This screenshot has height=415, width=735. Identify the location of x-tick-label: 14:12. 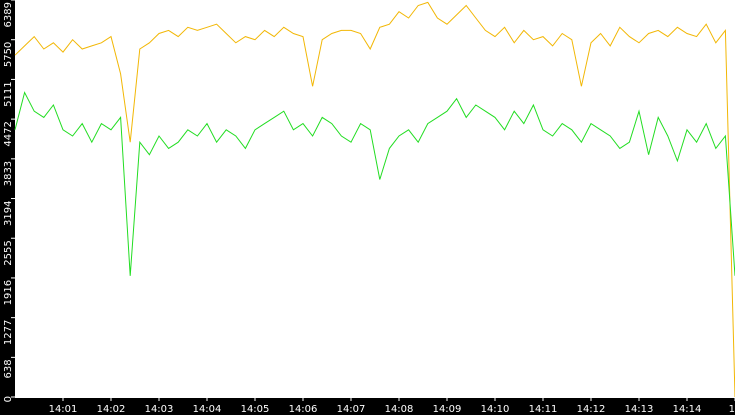
(591, 409).